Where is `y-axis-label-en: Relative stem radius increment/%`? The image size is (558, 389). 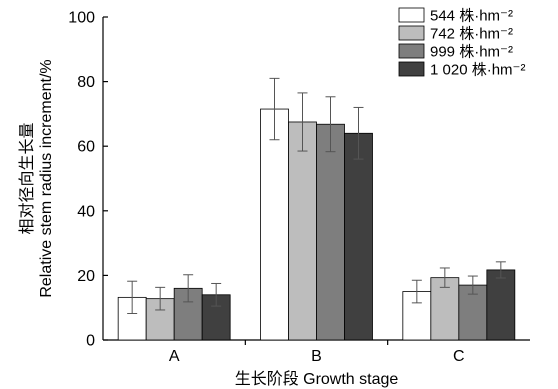
y-axis-label-en: Relative stem radius increment/% is located at coordinates (46, 178).